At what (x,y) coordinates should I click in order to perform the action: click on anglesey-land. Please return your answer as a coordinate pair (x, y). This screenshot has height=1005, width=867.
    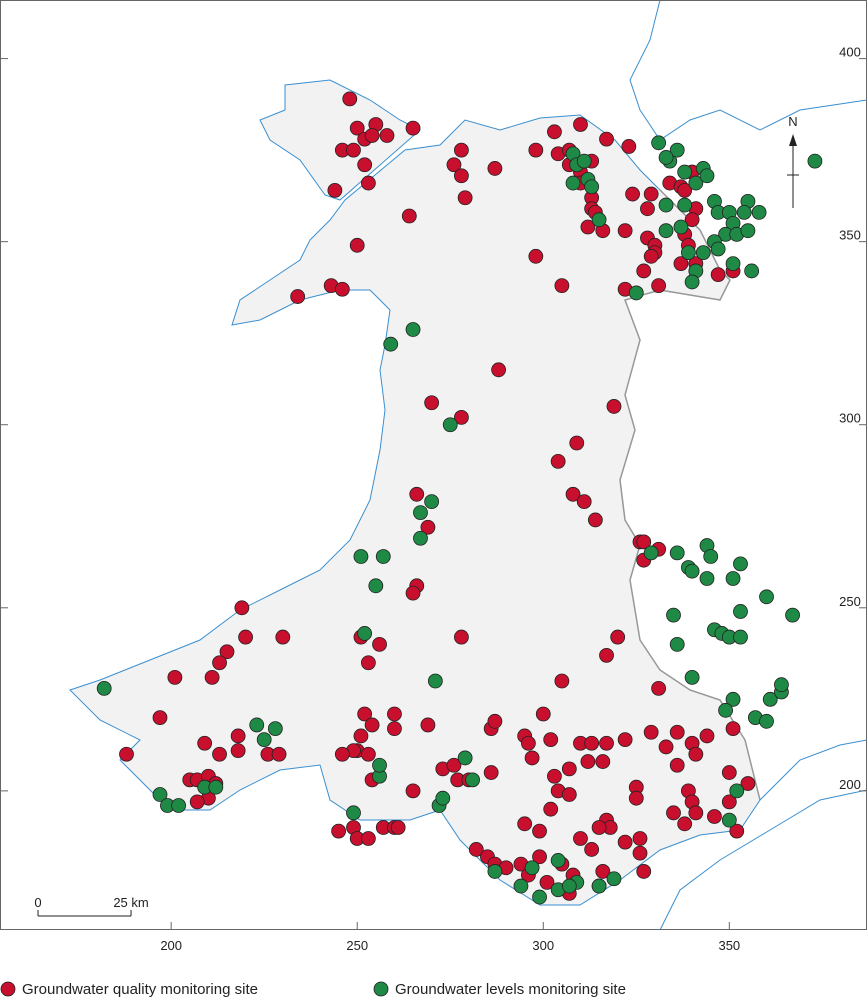
    Looking at the image, I should click on (340, 140).